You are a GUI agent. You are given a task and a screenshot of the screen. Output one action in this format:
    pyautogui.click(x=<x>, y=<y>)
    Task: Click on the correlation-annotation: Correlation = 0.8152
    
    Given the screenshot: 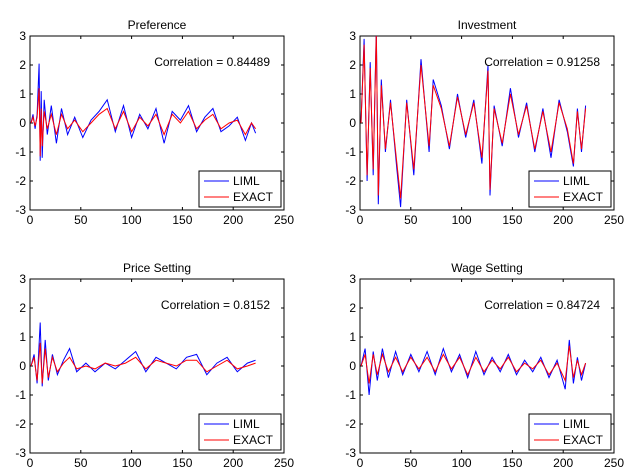 What is the action you would take?
    pyautogui.click(x=215, y=305)
    